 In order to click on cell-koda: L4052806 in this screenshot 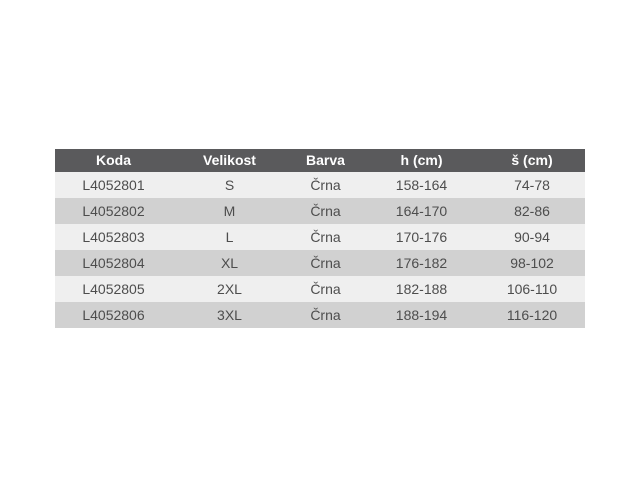, I will do `click(113, 315)`.